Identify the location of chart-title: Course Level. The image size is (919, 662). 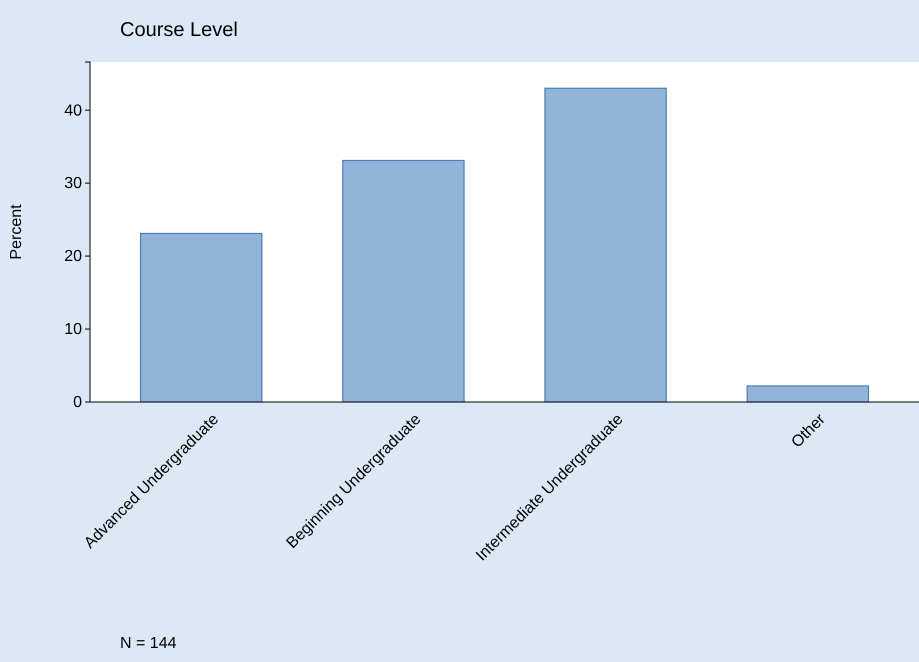
(179, 30).